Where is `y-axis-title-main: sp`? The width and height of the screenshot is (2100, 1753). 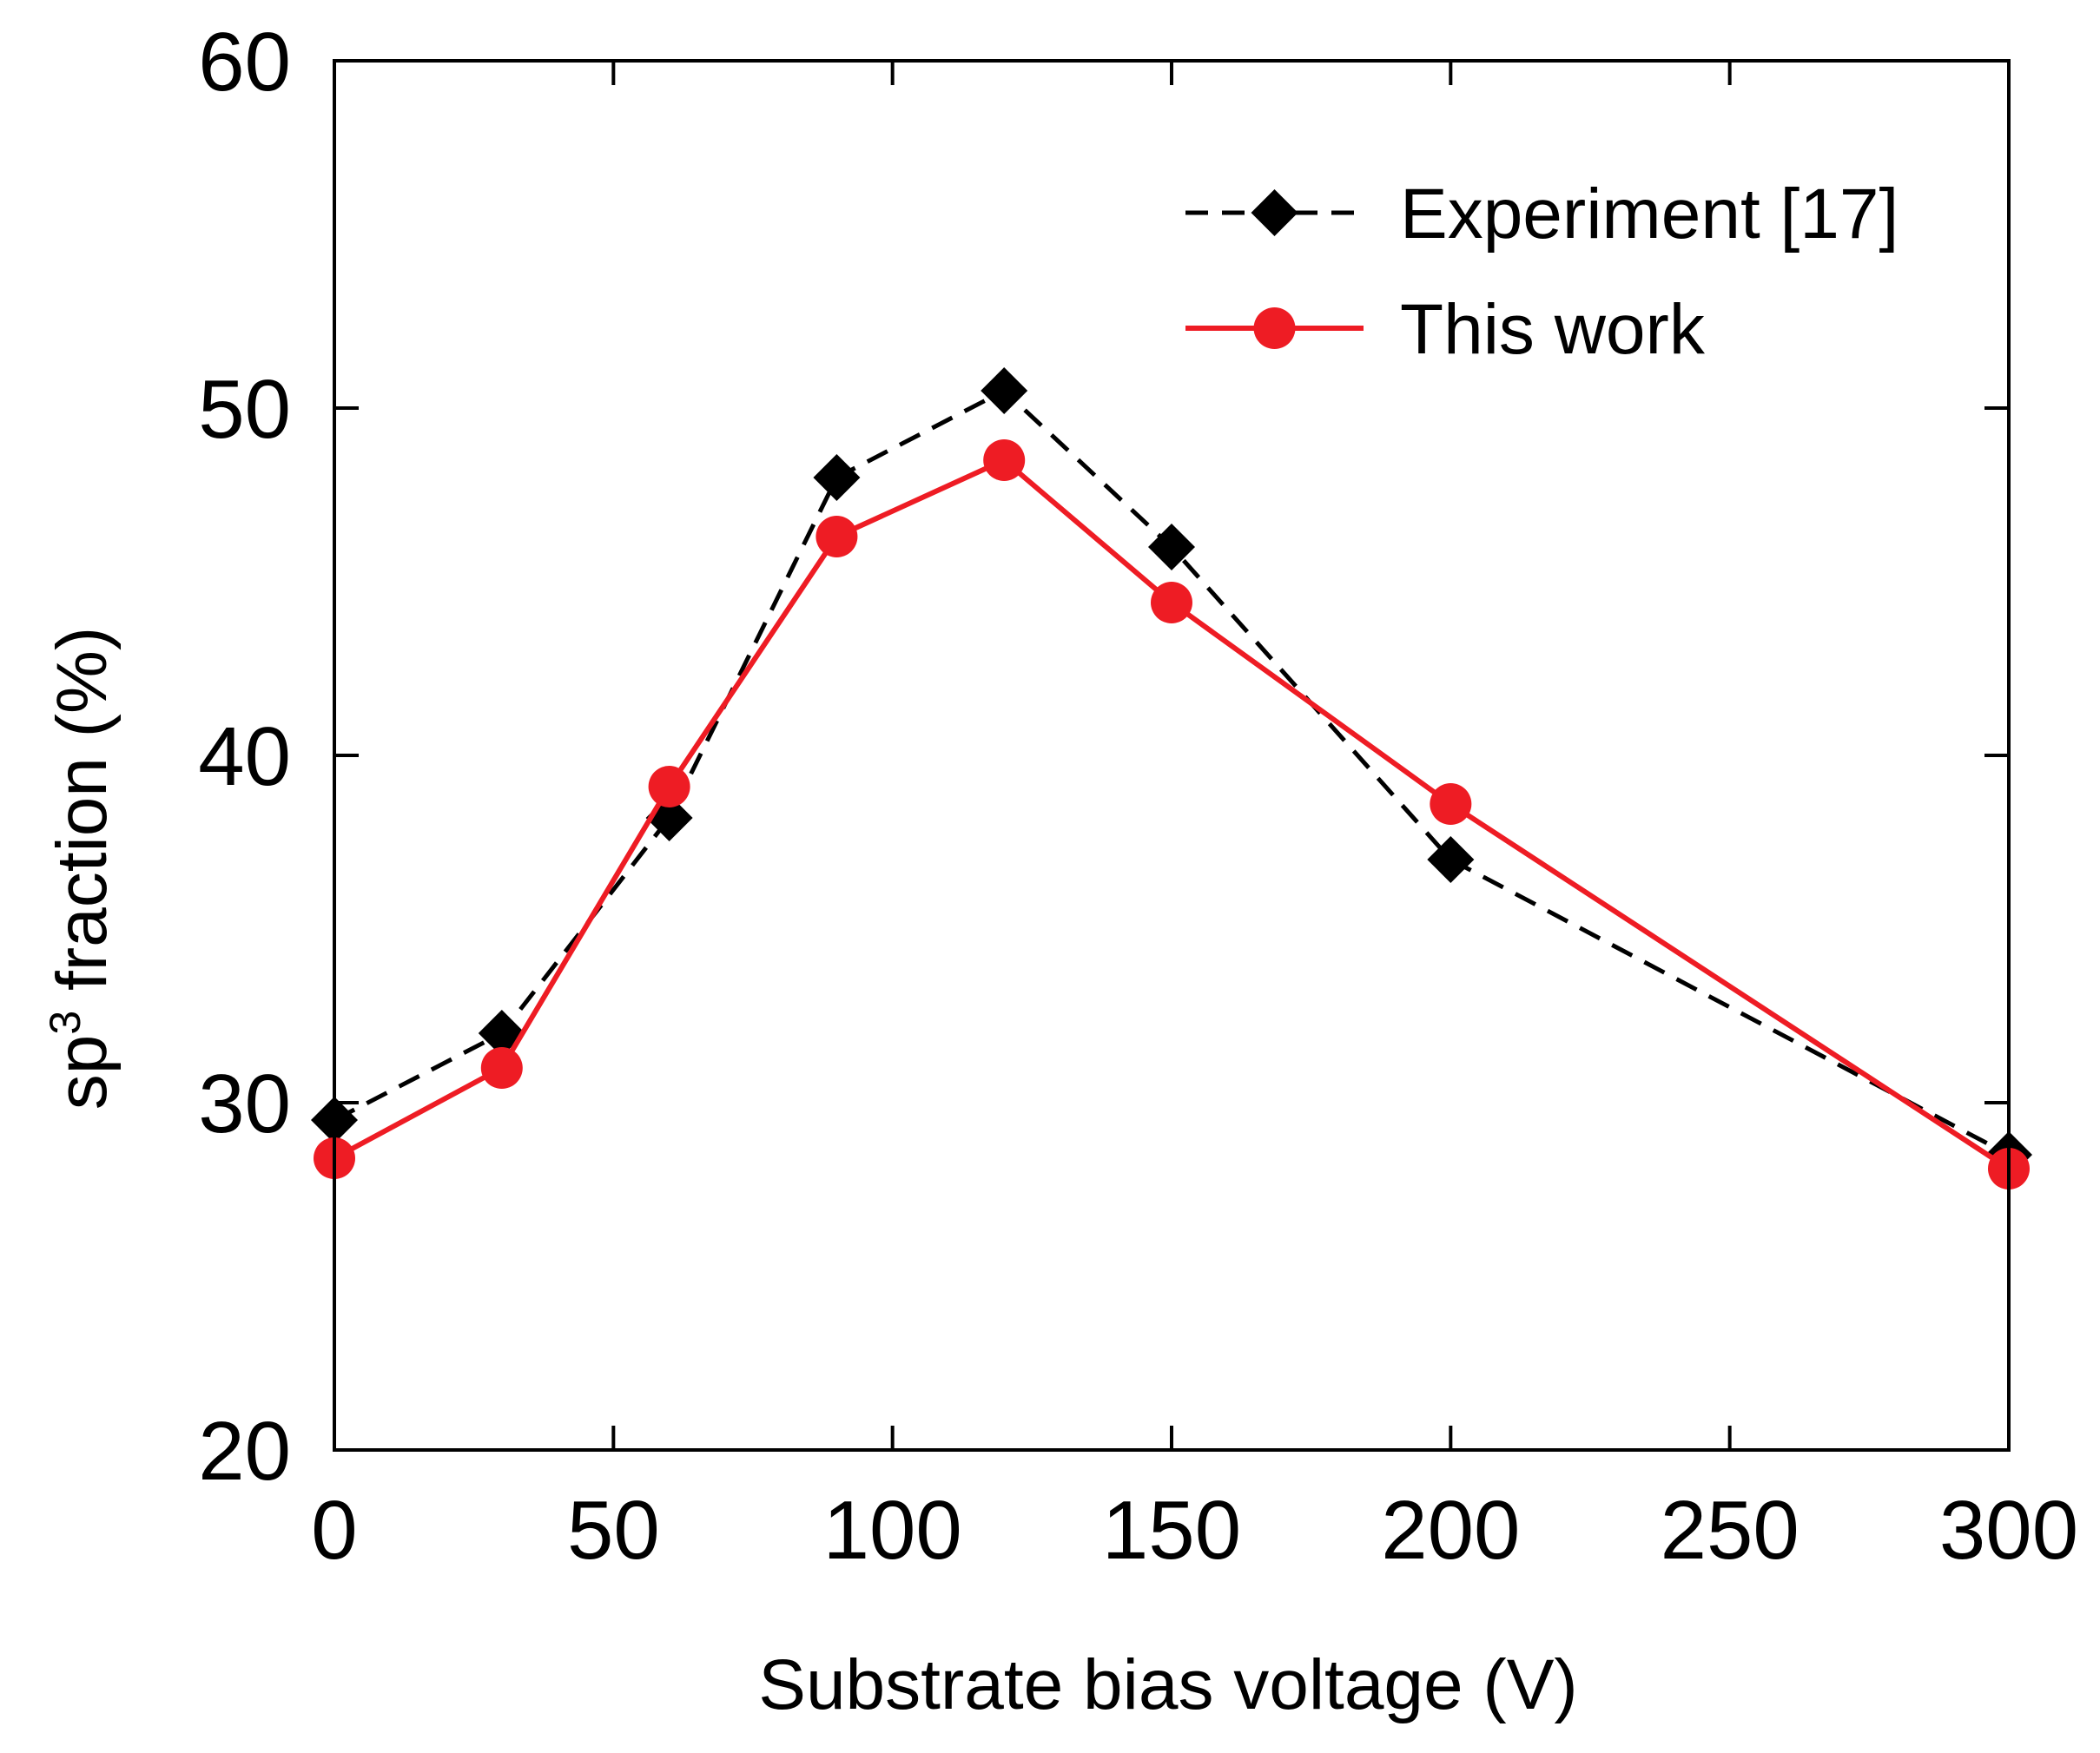 y-axis-title-main: sp is located at coordinates (82, 1072).